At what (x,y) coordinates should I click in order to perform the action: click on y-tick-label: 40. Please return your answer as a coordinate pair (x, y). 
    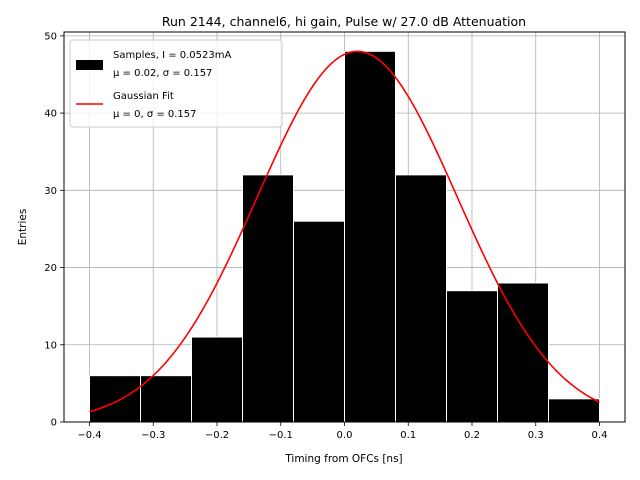
    Looking at the image, I should click on (50, 114).